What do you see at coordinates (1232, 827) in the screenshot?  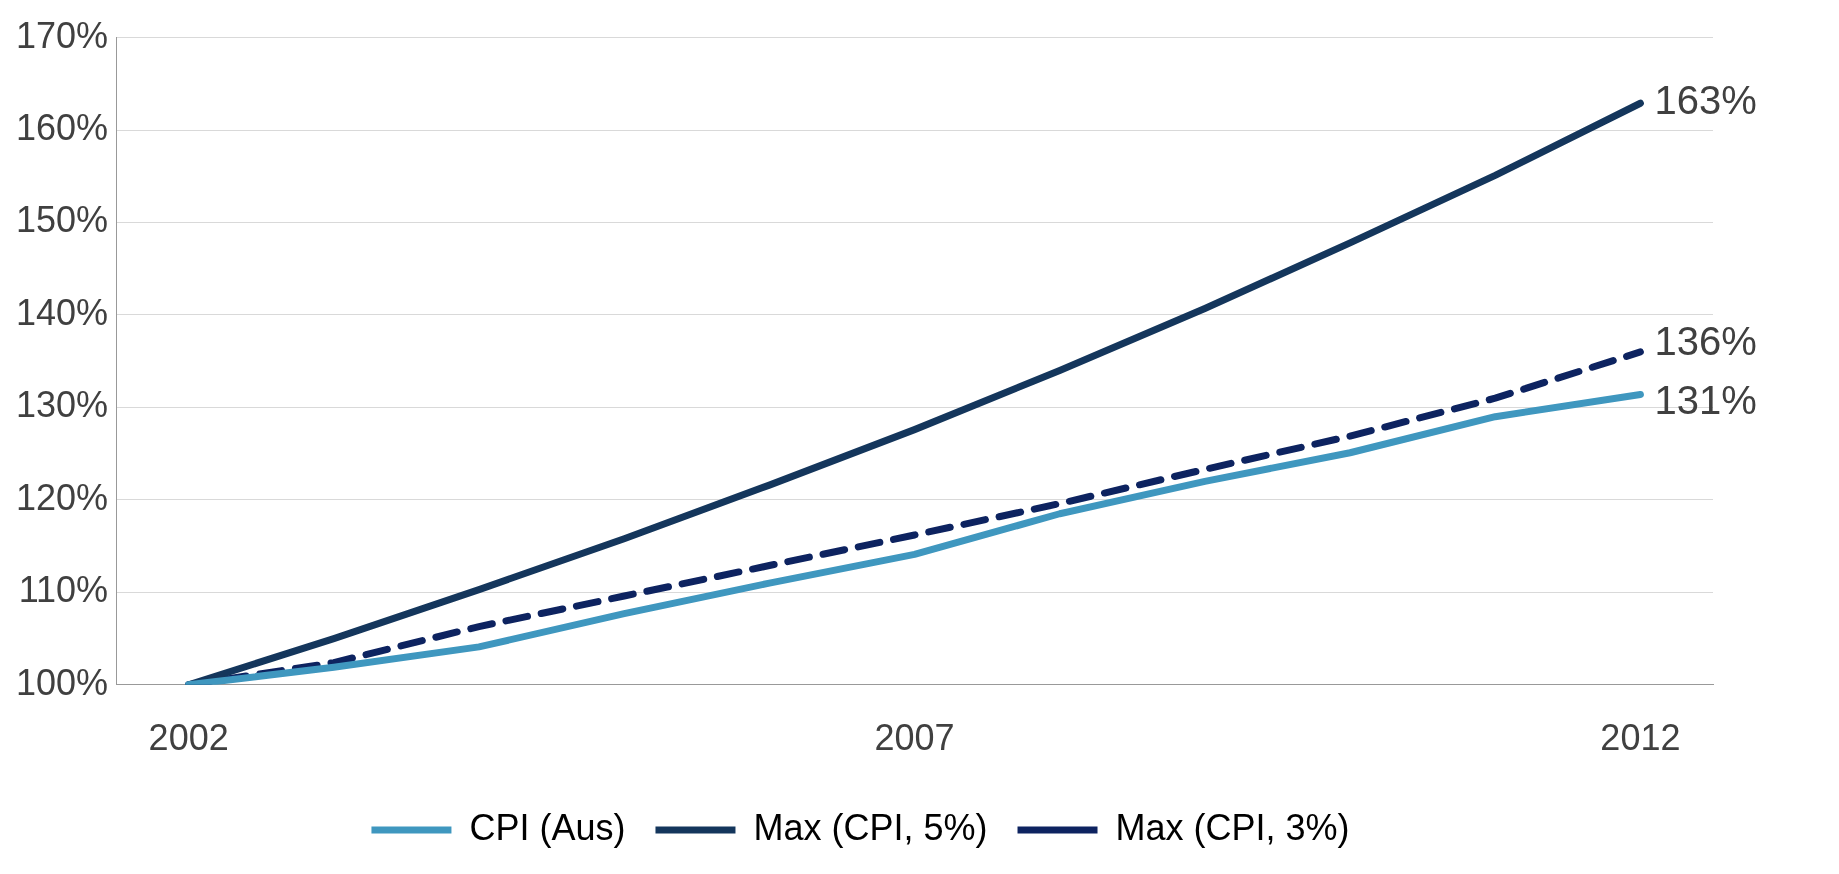 I see `legend-label: Max (CPI, 3%)` at bounding box center [1232, 827].